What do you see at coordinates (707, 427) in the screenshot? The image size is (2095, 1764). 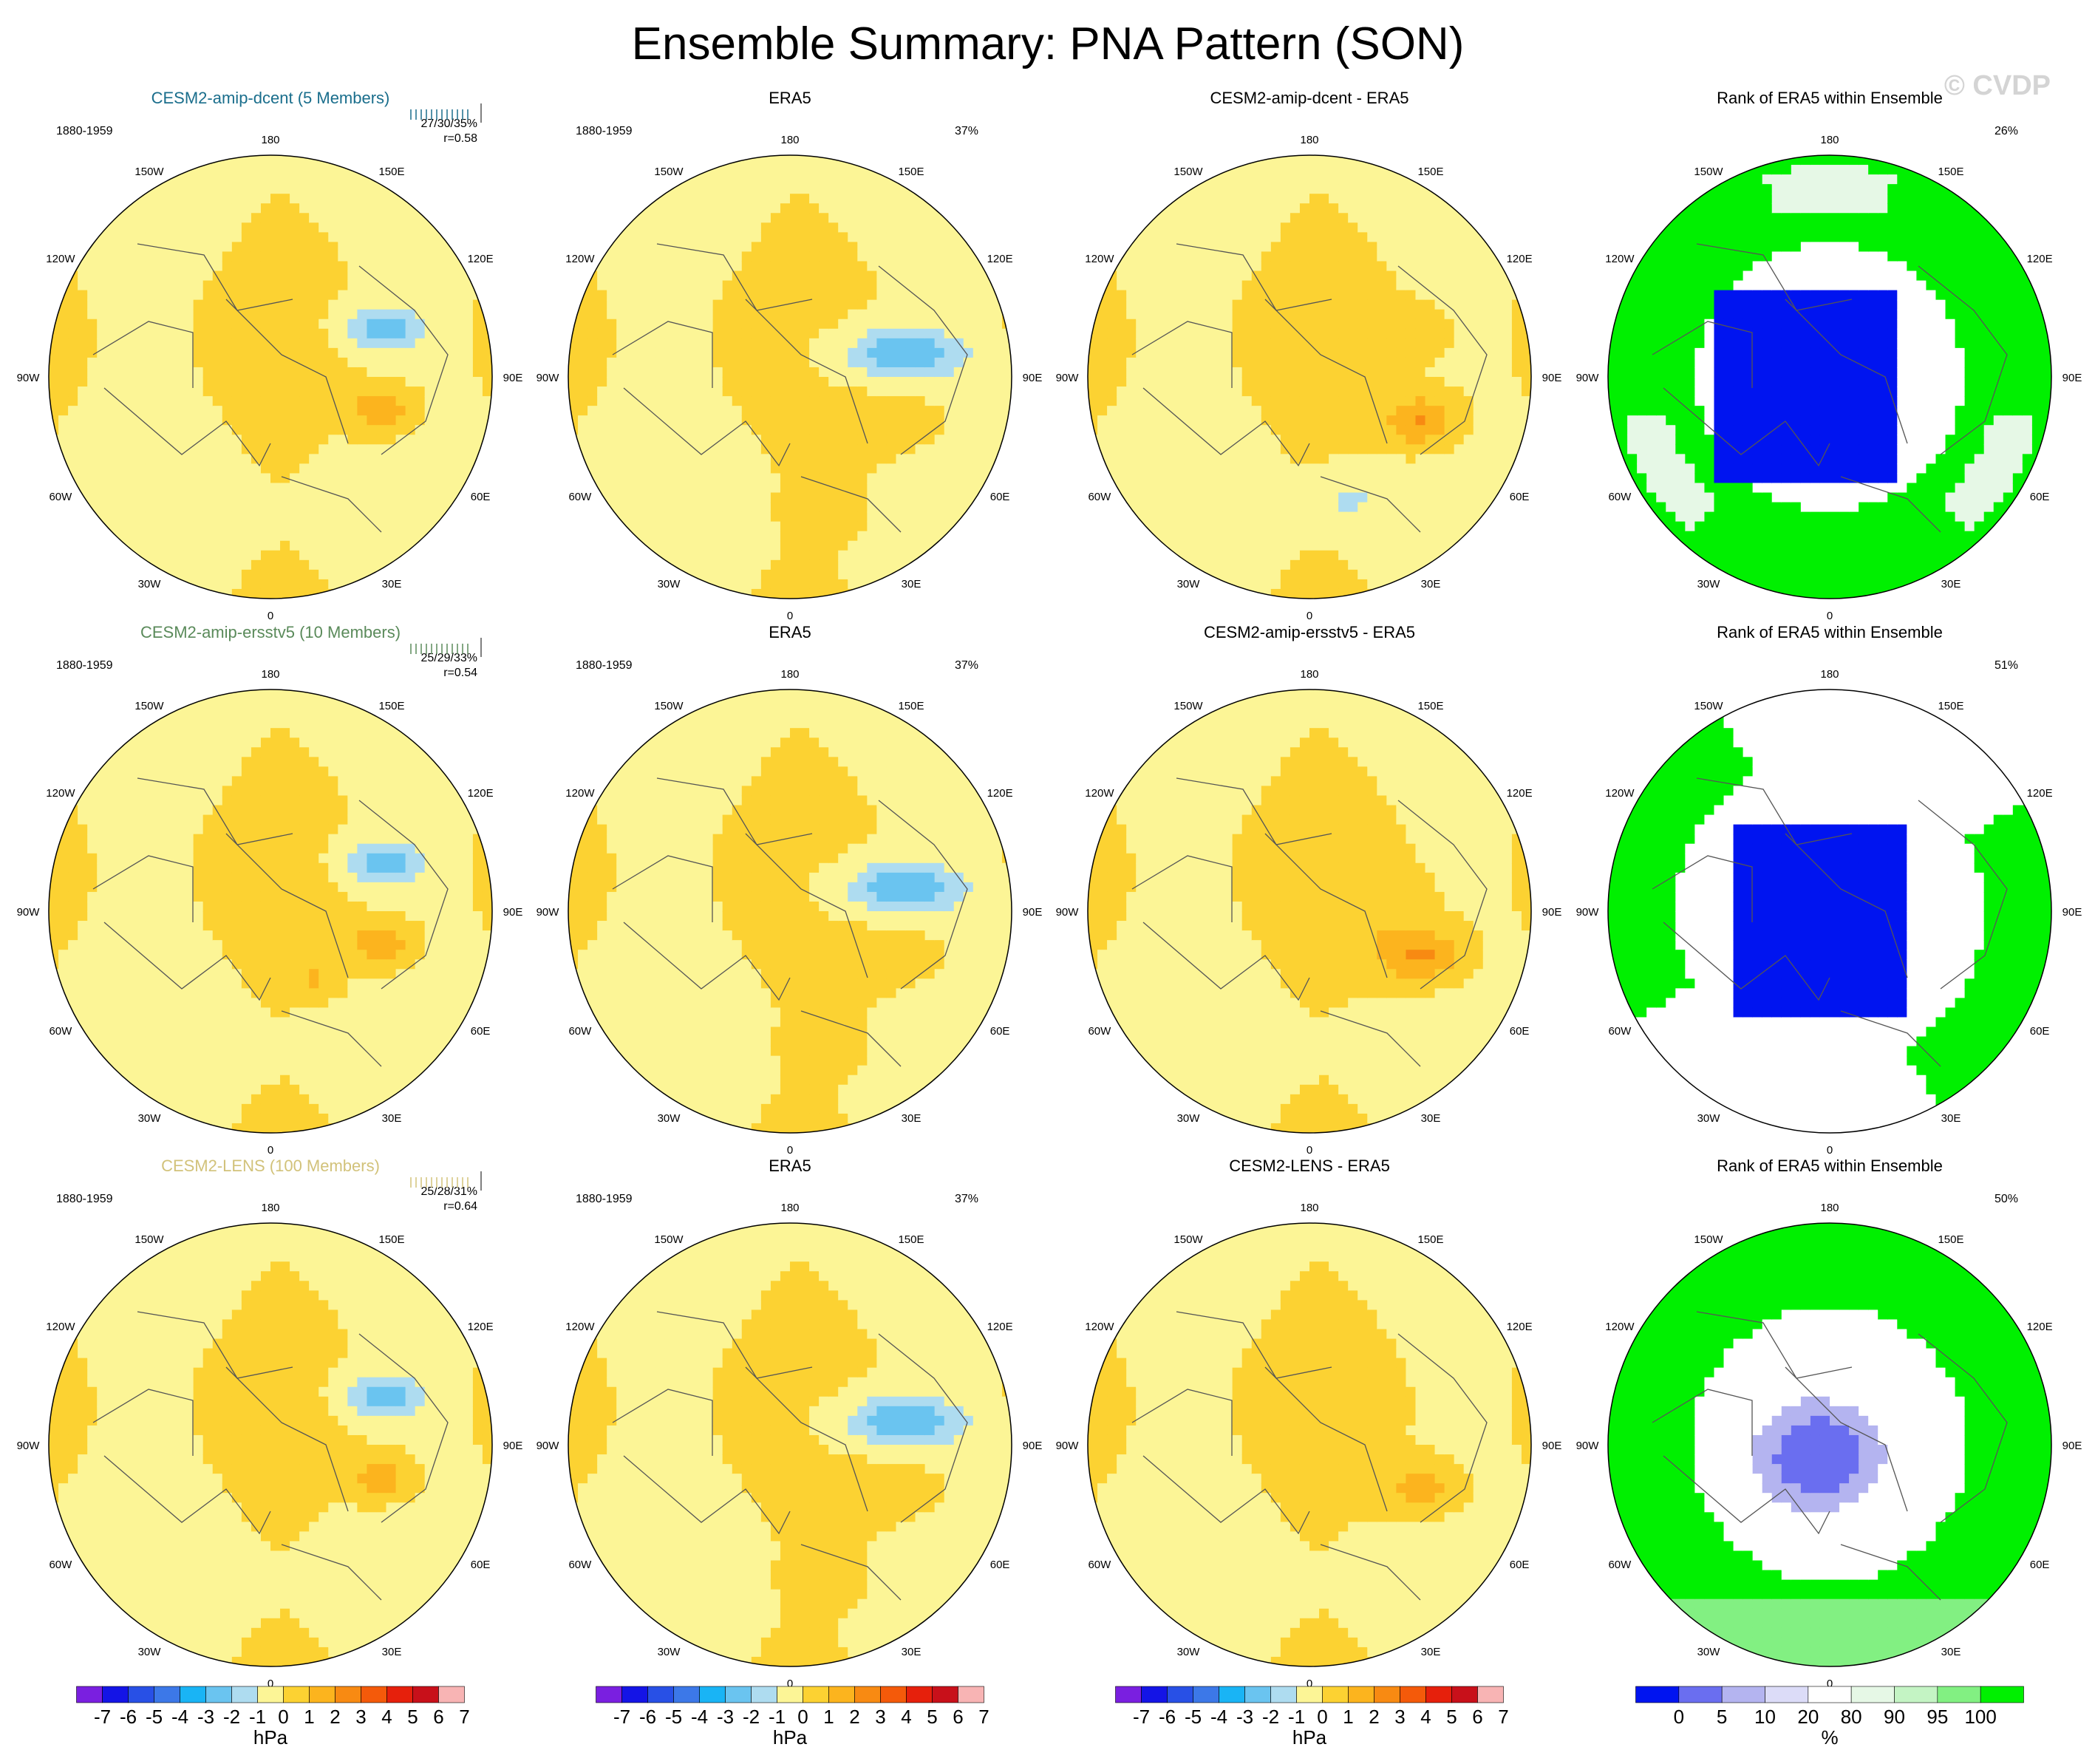 I see `coastline` at bounding box center [707, 427].